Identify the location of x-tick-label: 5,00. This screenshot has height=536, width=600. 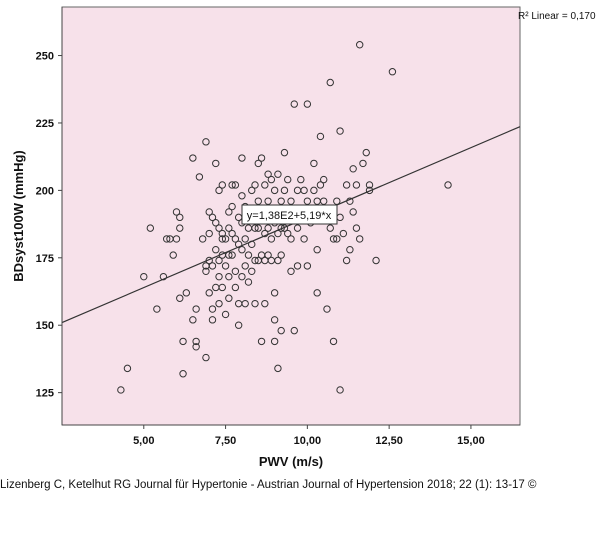
(143, 441).